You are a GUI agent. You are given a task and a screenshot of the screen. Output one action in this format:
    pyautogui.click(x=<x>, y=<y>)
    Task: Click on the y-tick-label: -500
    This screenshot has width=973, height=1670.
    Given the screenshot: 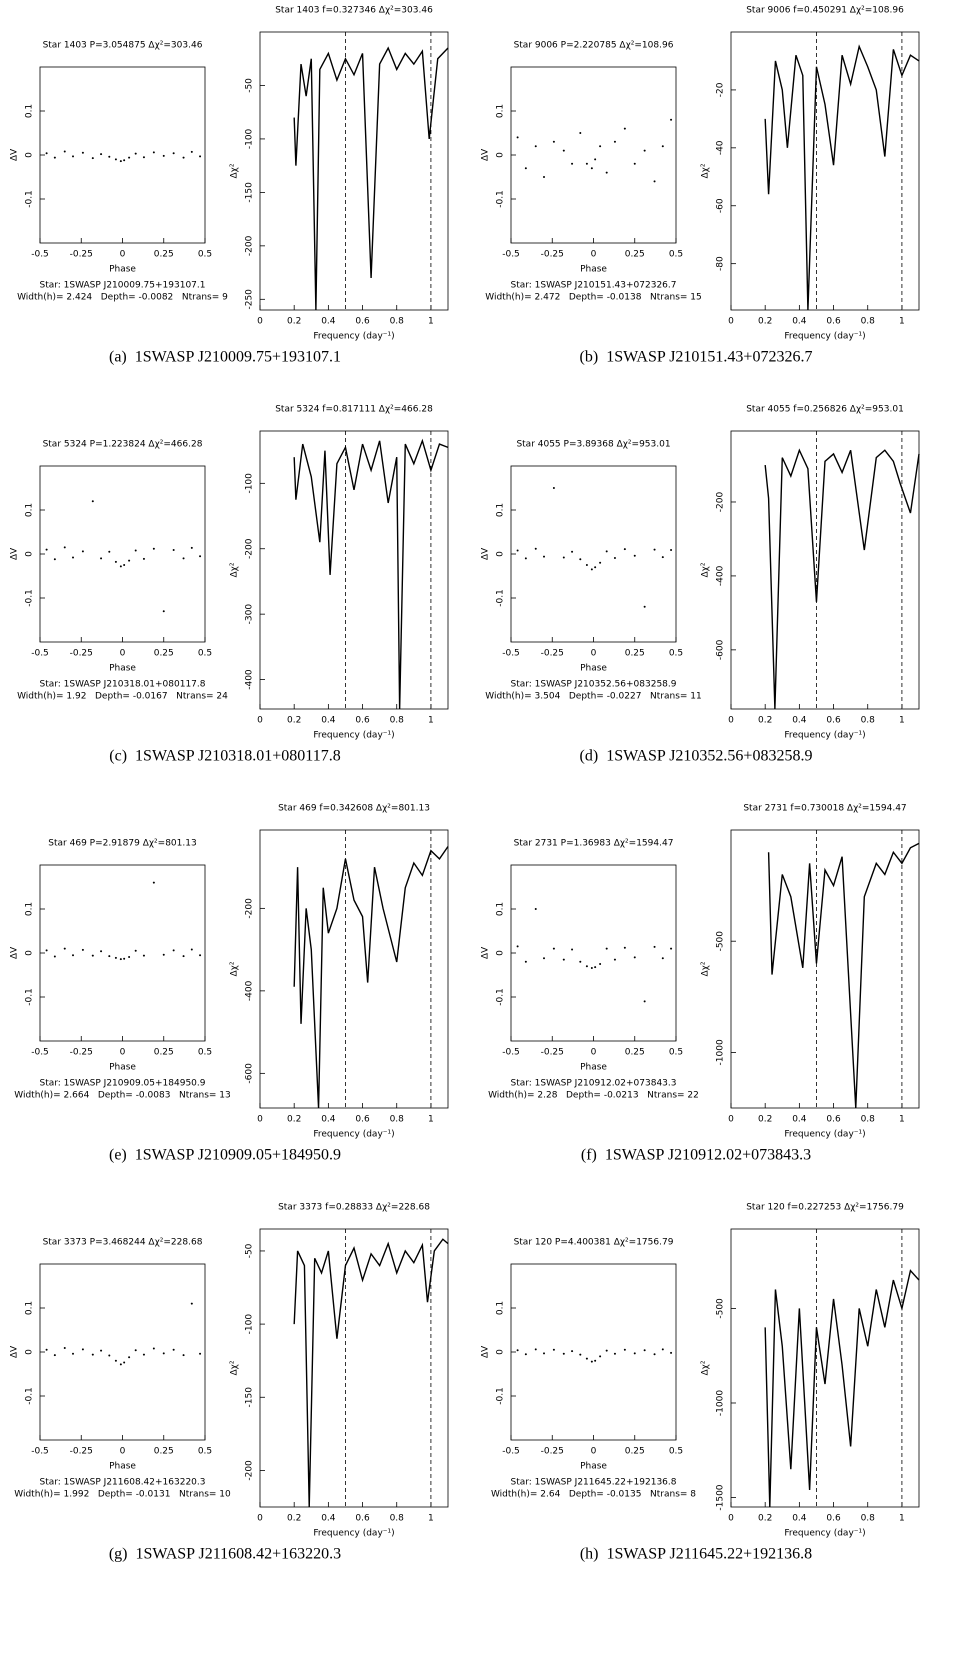 What is the action you would take?
    pyautogui.click(x=721, y=1308)
    